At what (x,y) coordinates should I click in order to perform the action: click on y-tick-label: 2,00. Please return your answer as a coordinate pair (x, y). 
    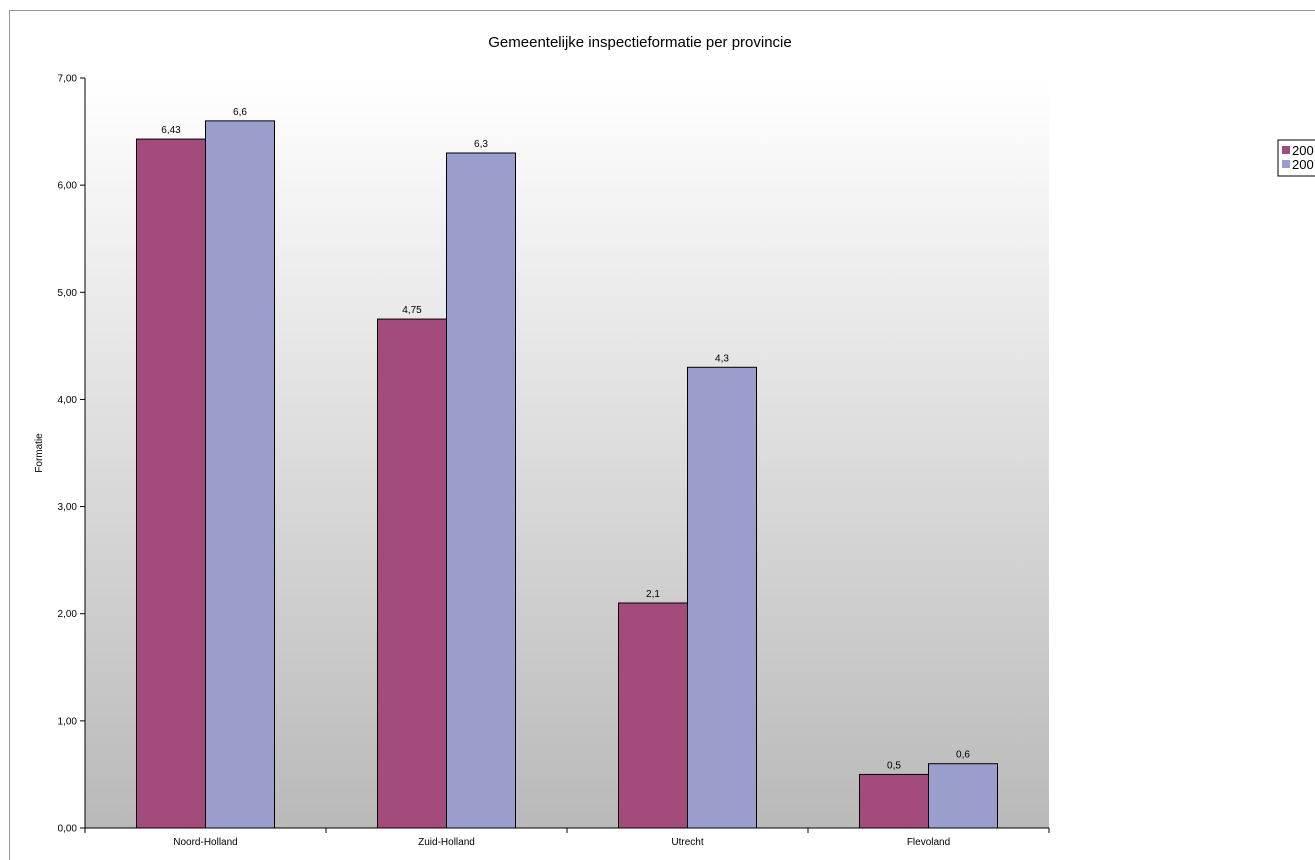
    Looking at the image, I should click on (68, 614).